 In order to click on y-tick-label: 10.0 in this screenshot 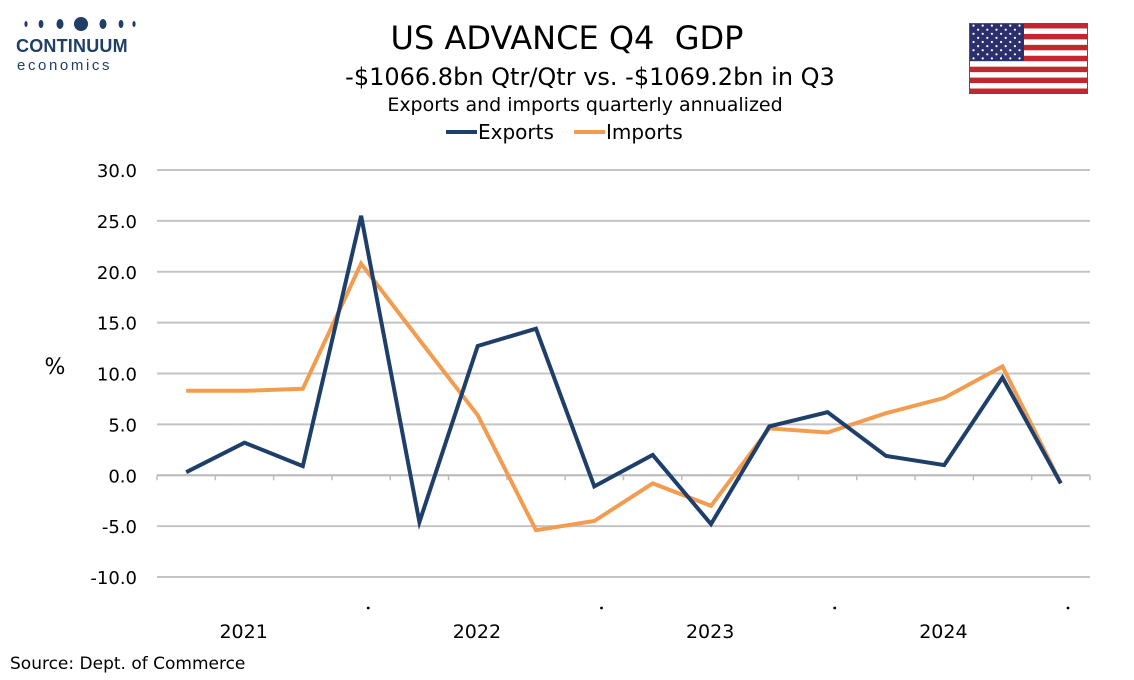, I will do `click(117, 375)`.